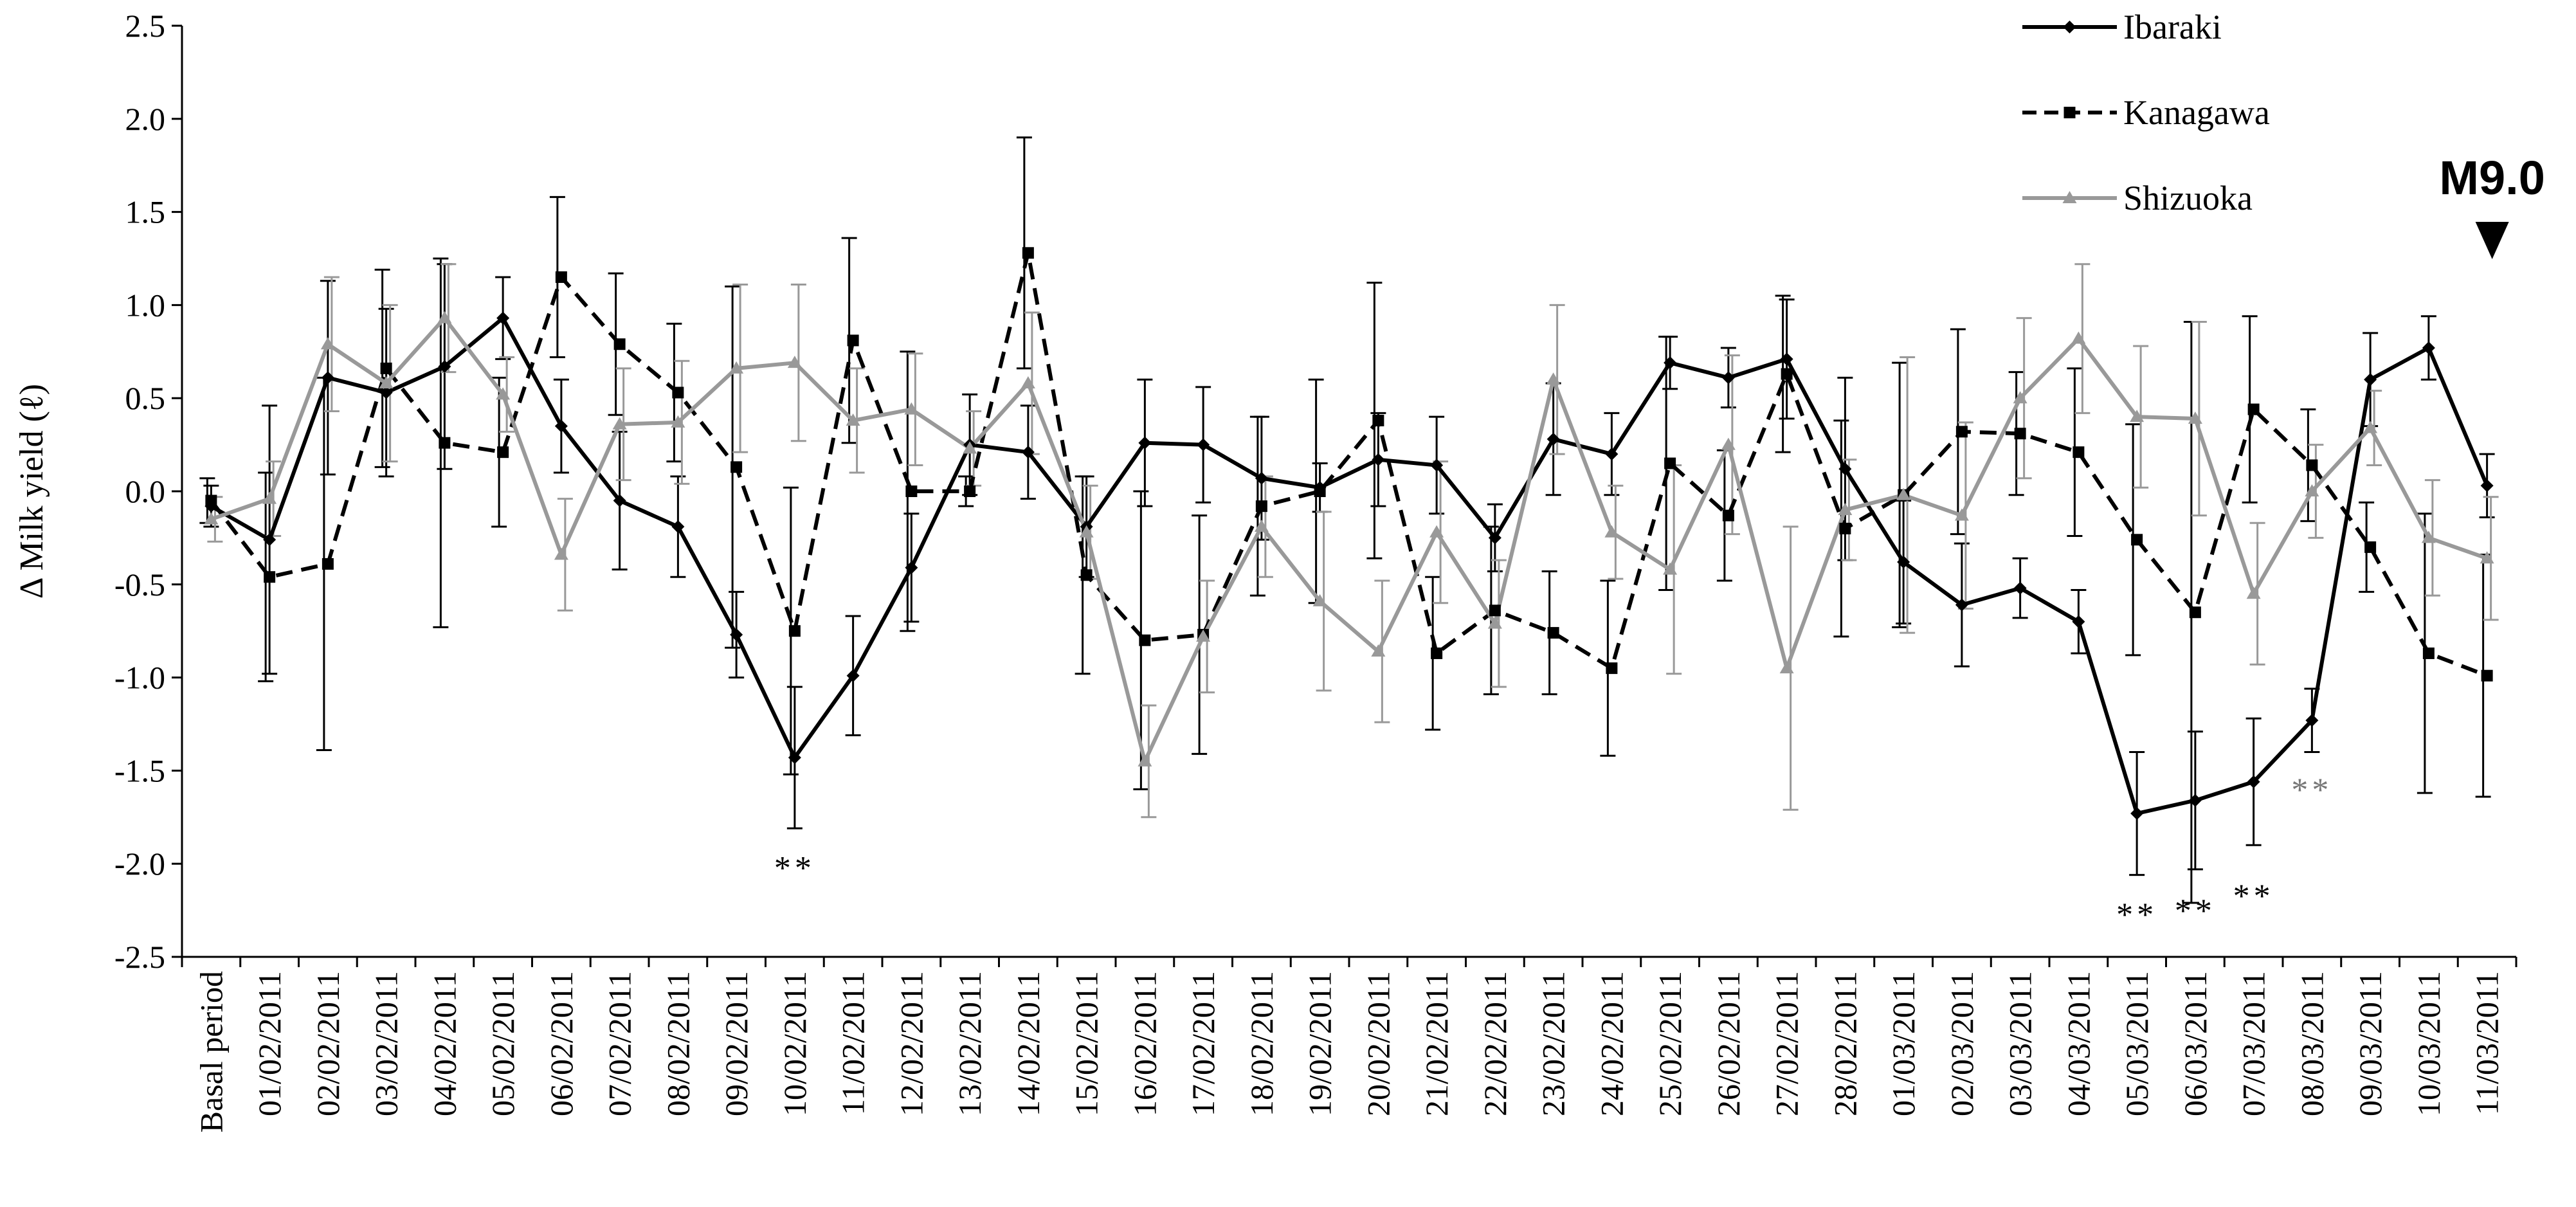  Describe the element at coordinates (2492, 205) in the screenshot. I see `earthquake-marker: M9.0` at that location.